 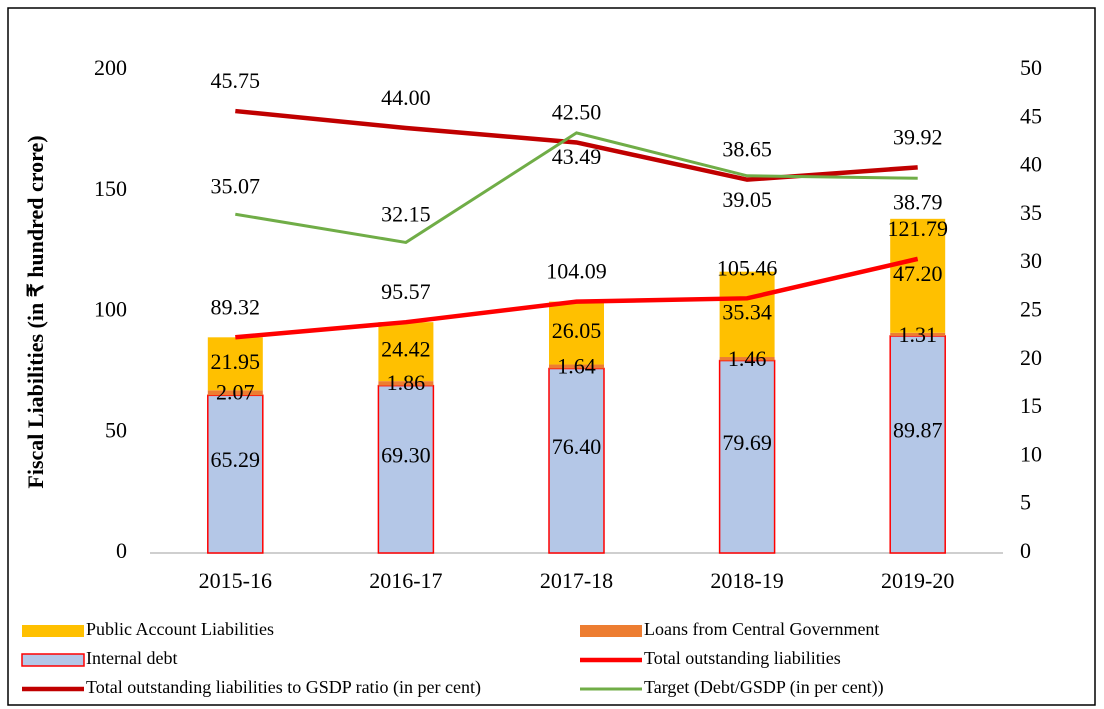 I want to click on data-label: 35.34, so click(x=747, y=311).